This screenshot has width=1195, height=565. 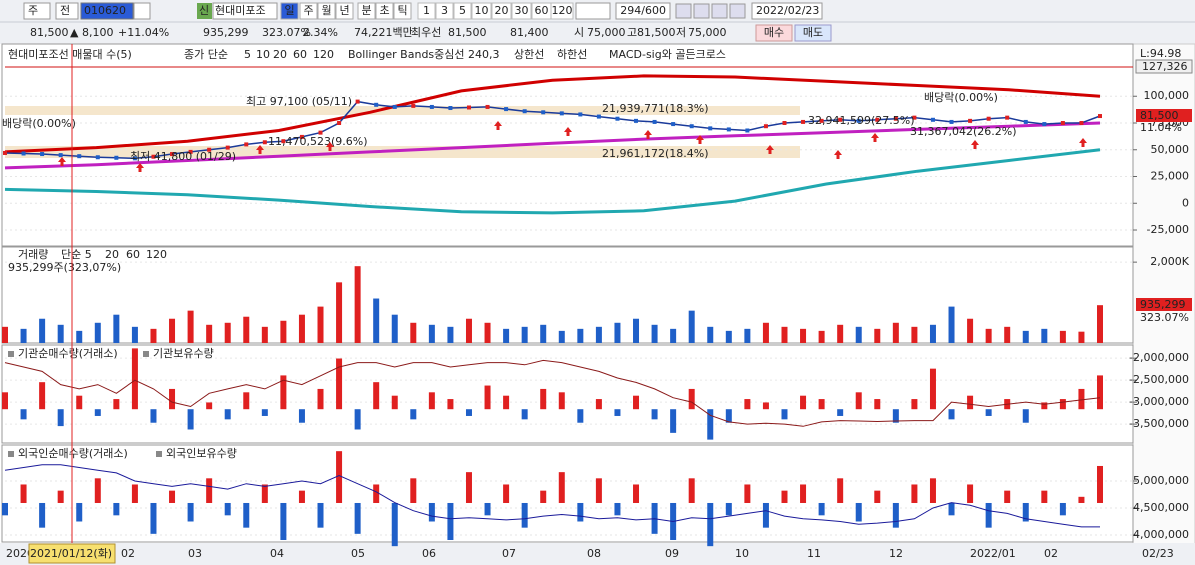 I want to click on buy-label: 매수, so click(x=774, y=32).